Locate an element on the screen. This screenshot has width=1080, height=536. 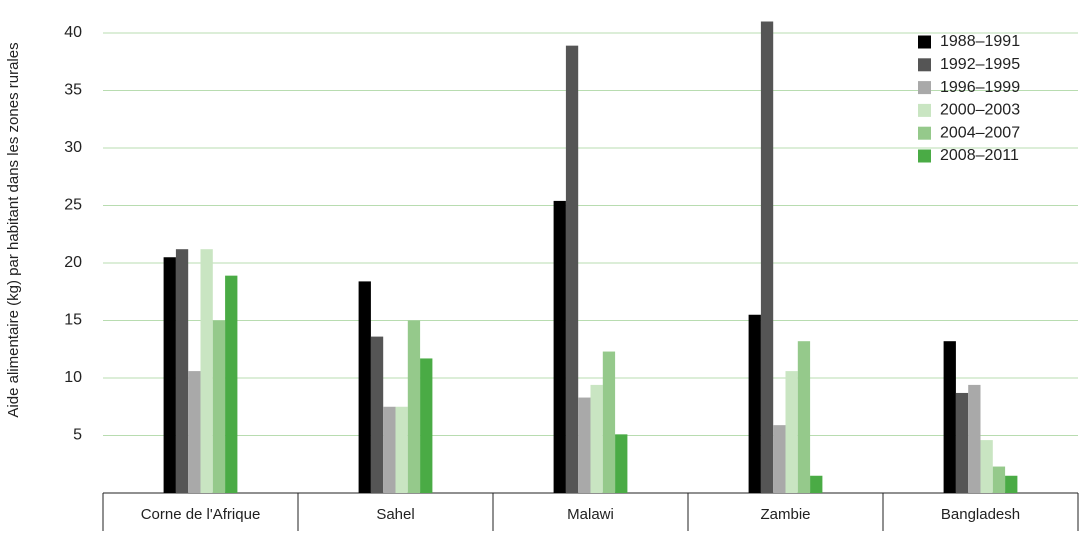
legend-label: 1996–1999 is located at coordinates (980, 87).